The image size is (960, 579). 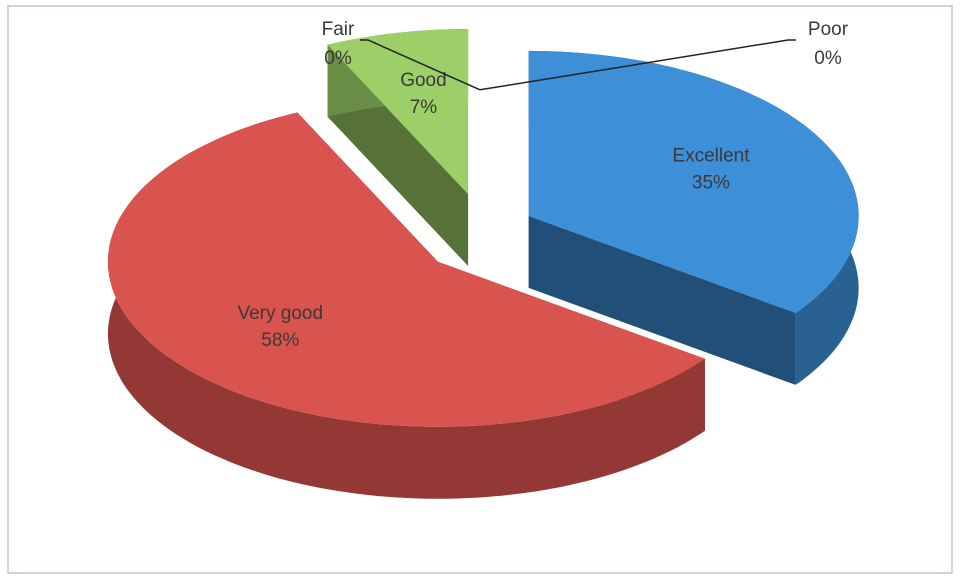 What do you see at coordinates (280, 340) in the screenshot?
I see `slice-value-label: 58%` at bounding box center [280, 340].